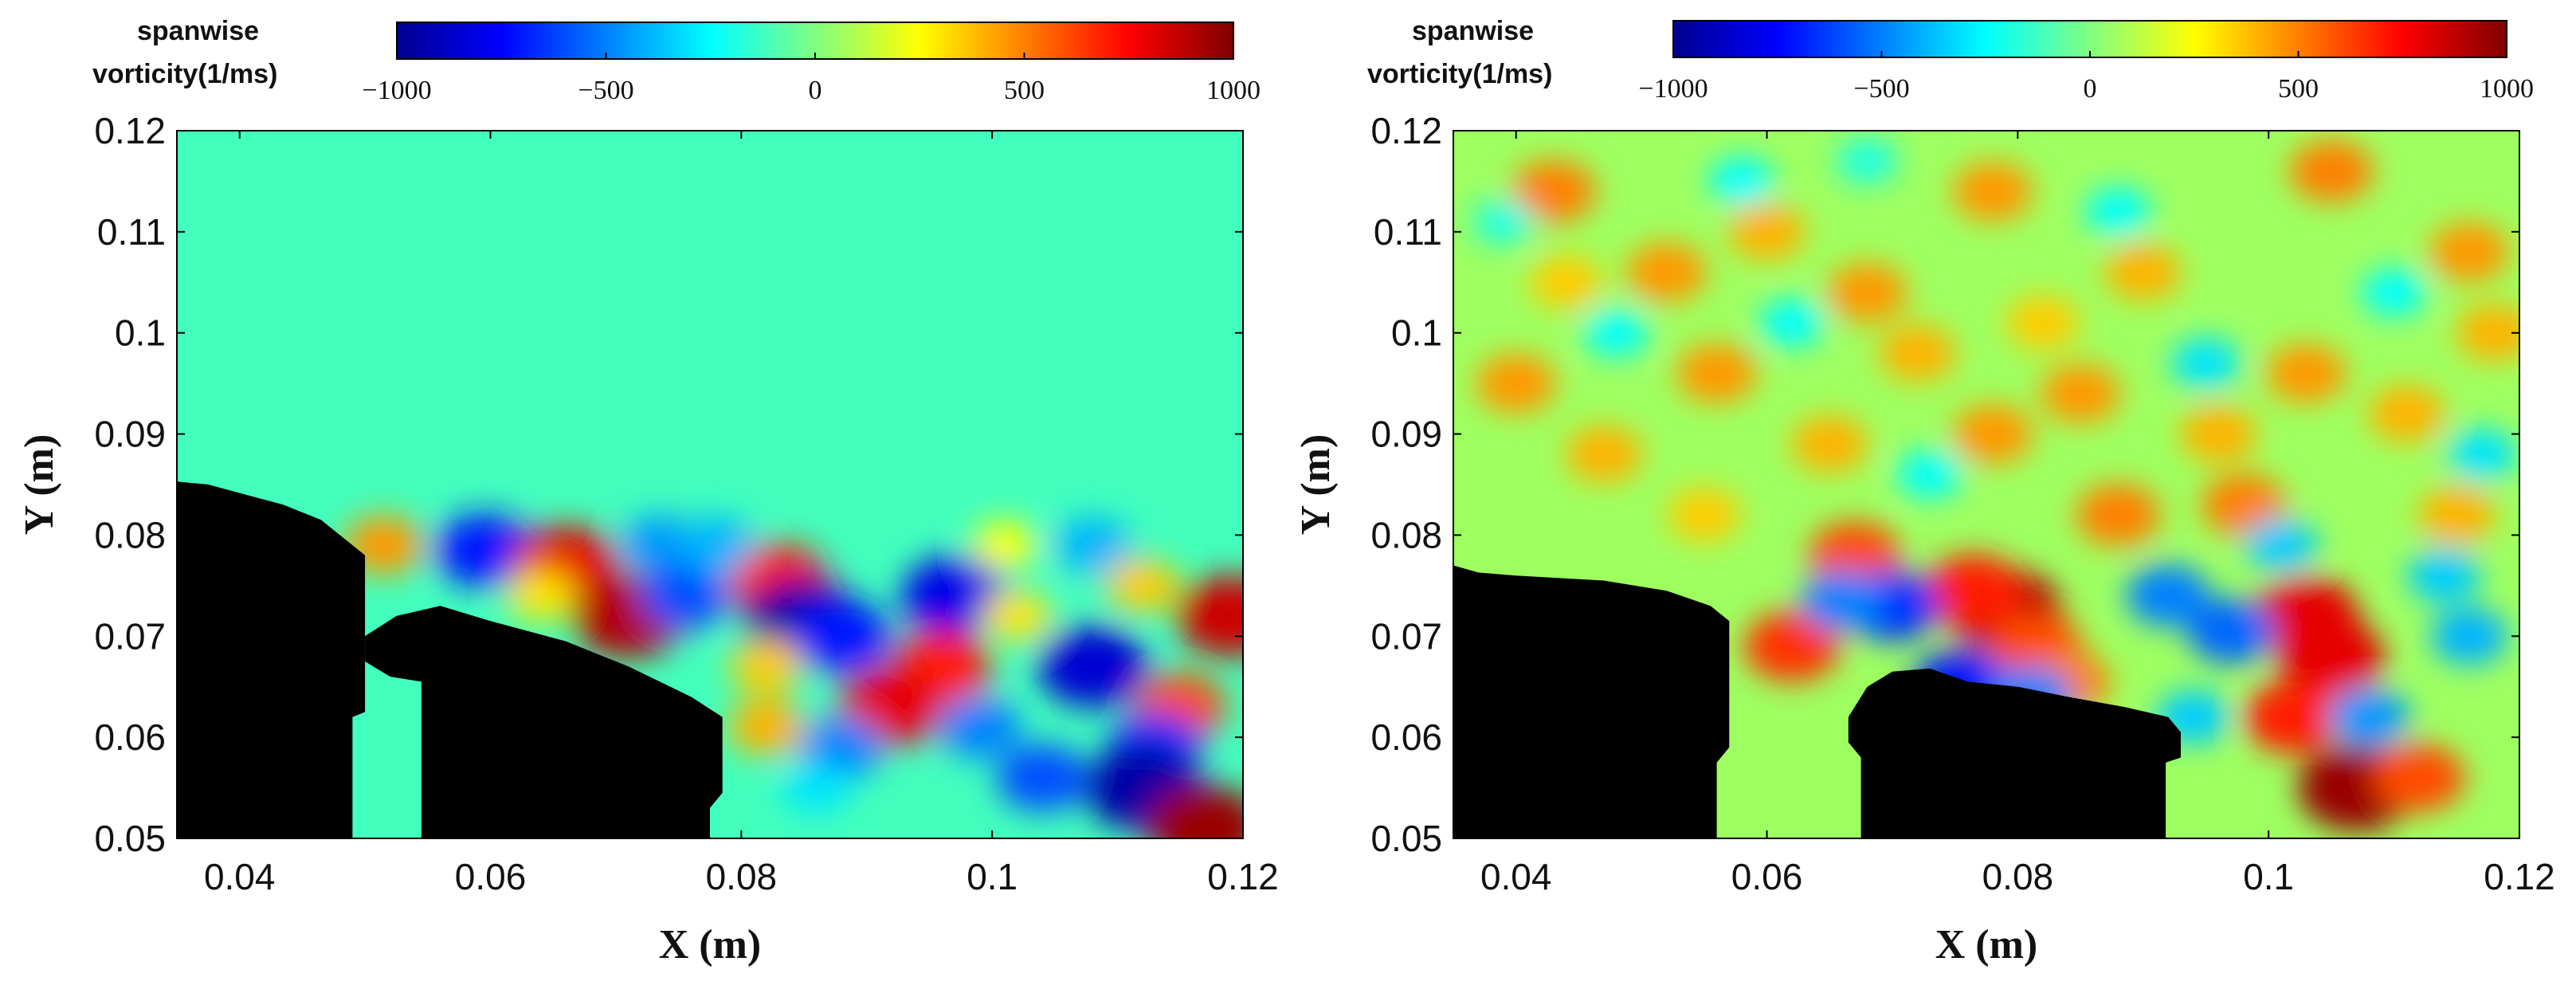 The image size is (2576, 989). I want to click on left-colorbar-label-line2: vorticity(1/ms), so click(184, 74).